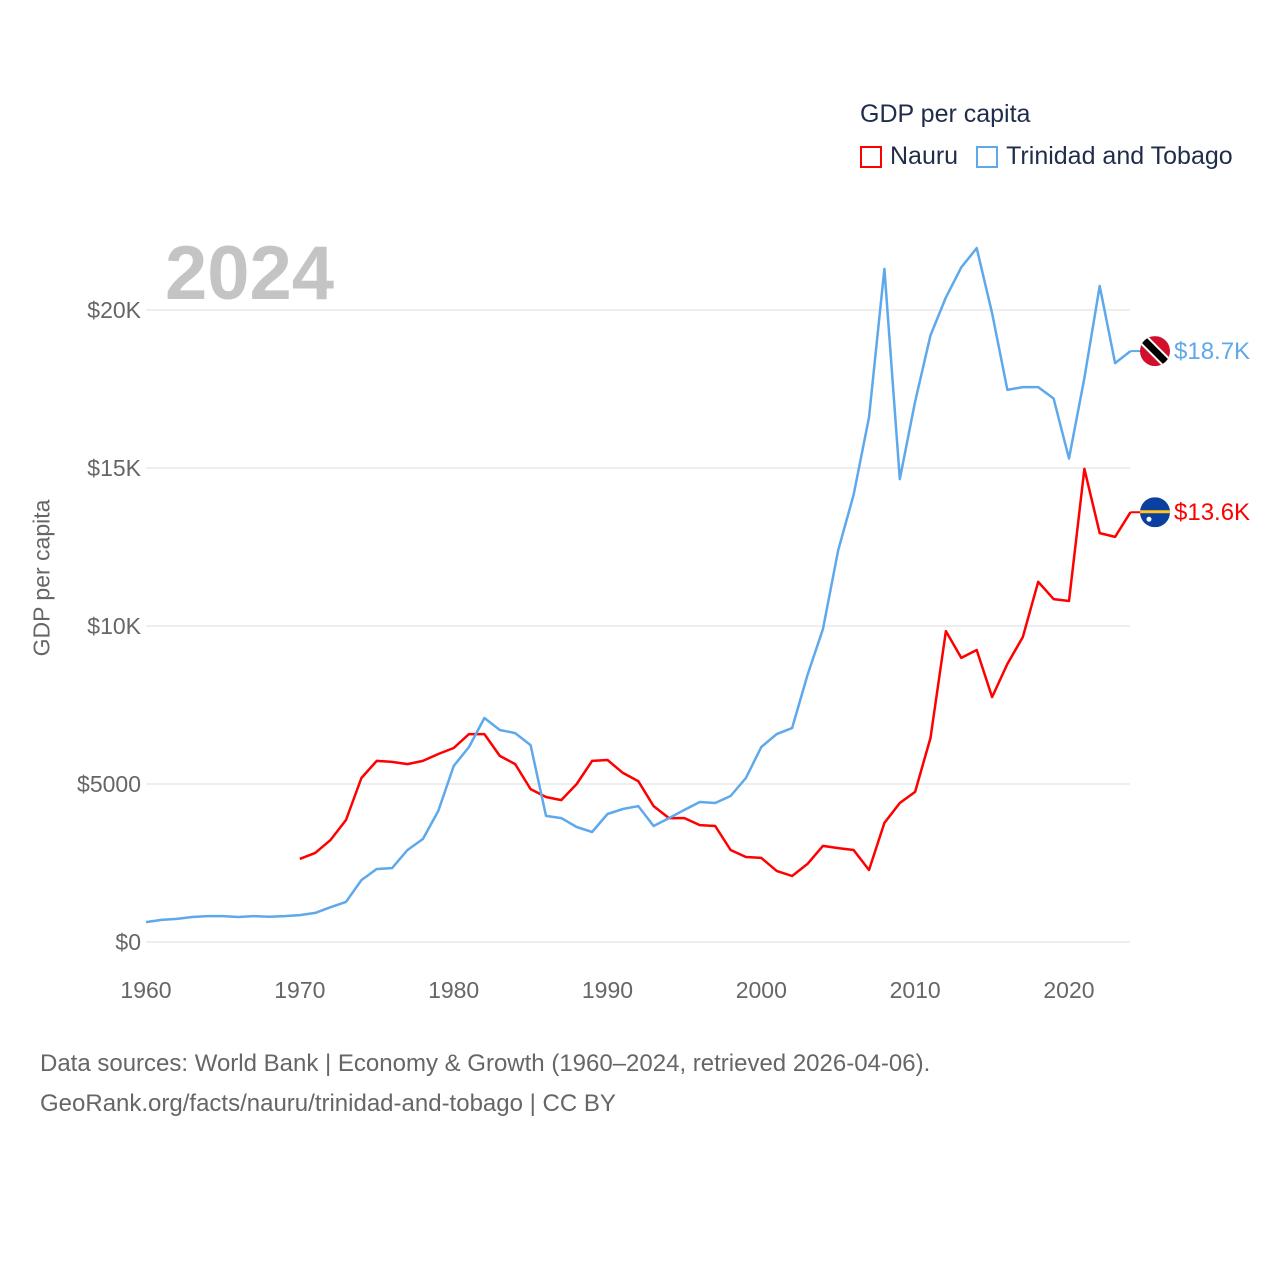  I want to click on flag-black-band, so click(1155, 351).